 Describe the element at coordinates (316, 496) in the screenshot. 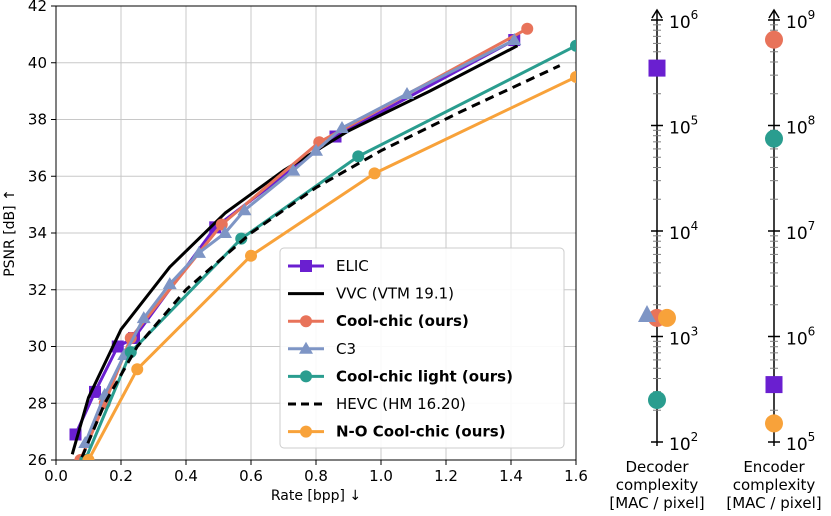

I see `x-axis-label: Rate [bpp] ↓` at that location.